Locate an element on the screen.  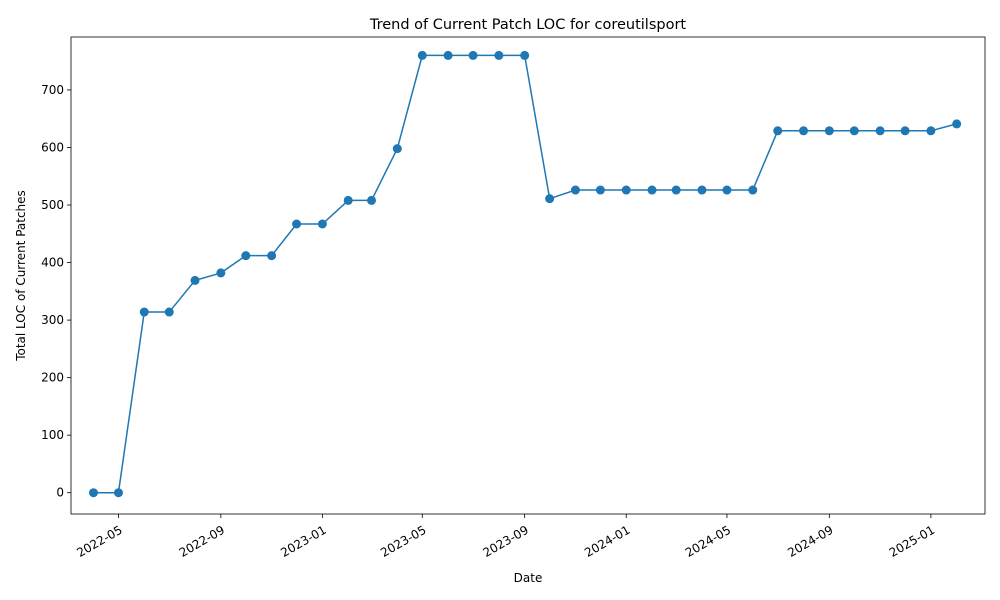
y-tick-label: 700 is located at coordinates (52, 90).